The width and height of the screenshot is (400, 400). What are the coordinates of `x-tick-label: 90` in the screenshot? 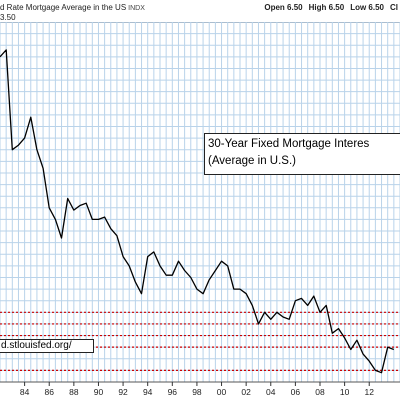 It's located at (99, 392).